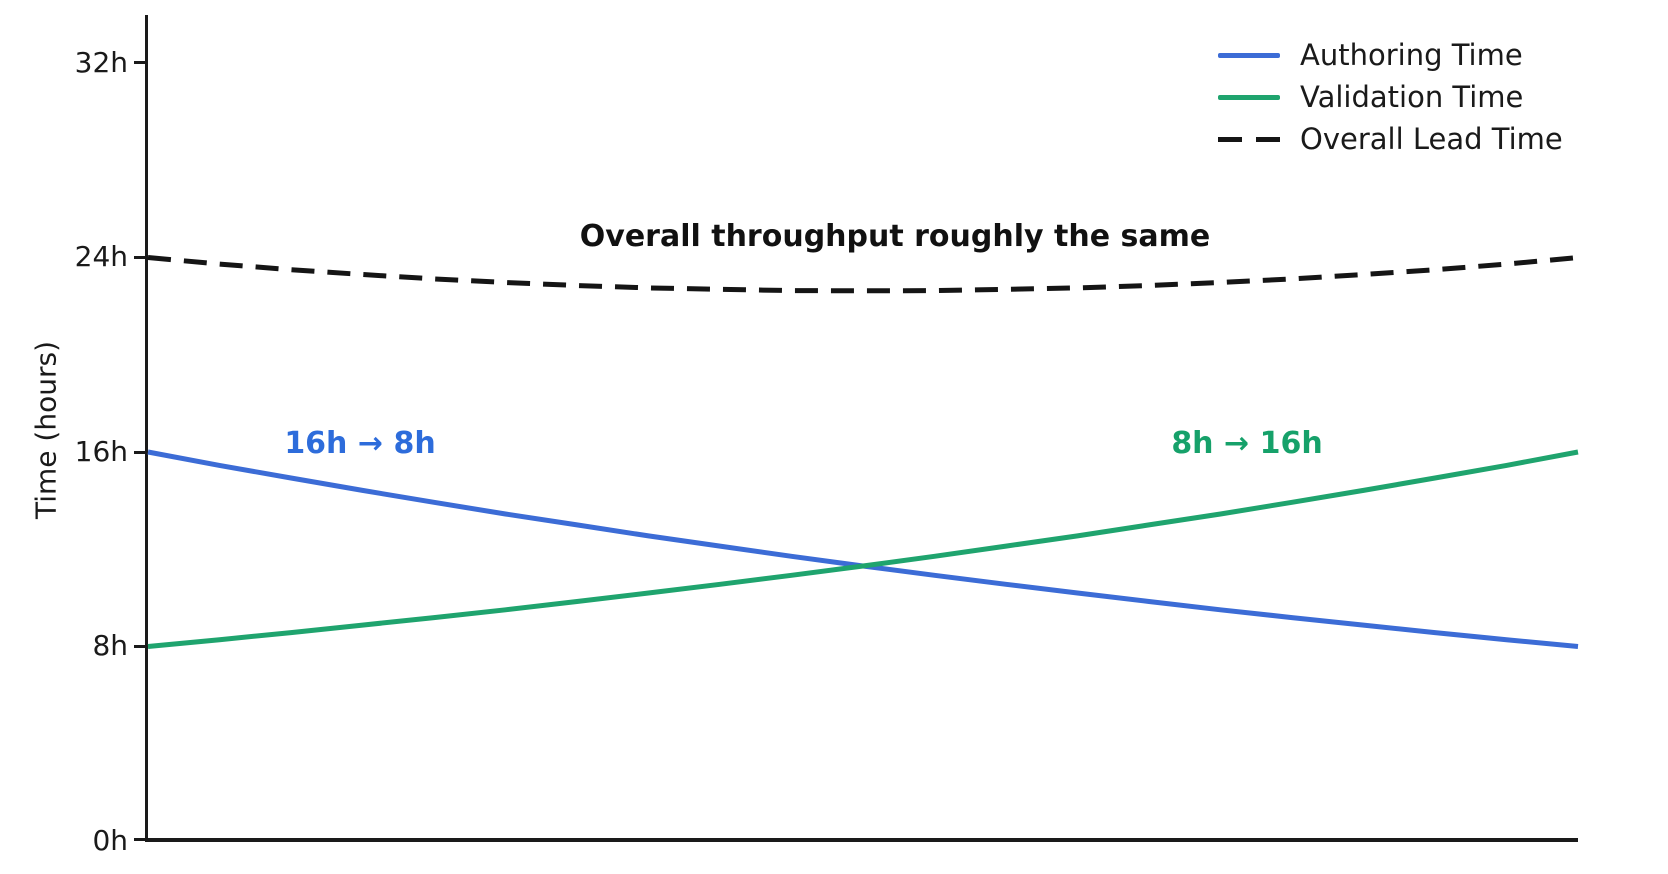  I want to click on legend-label-overall-lead-time: Overall Lead Time, so click(1431, 139).